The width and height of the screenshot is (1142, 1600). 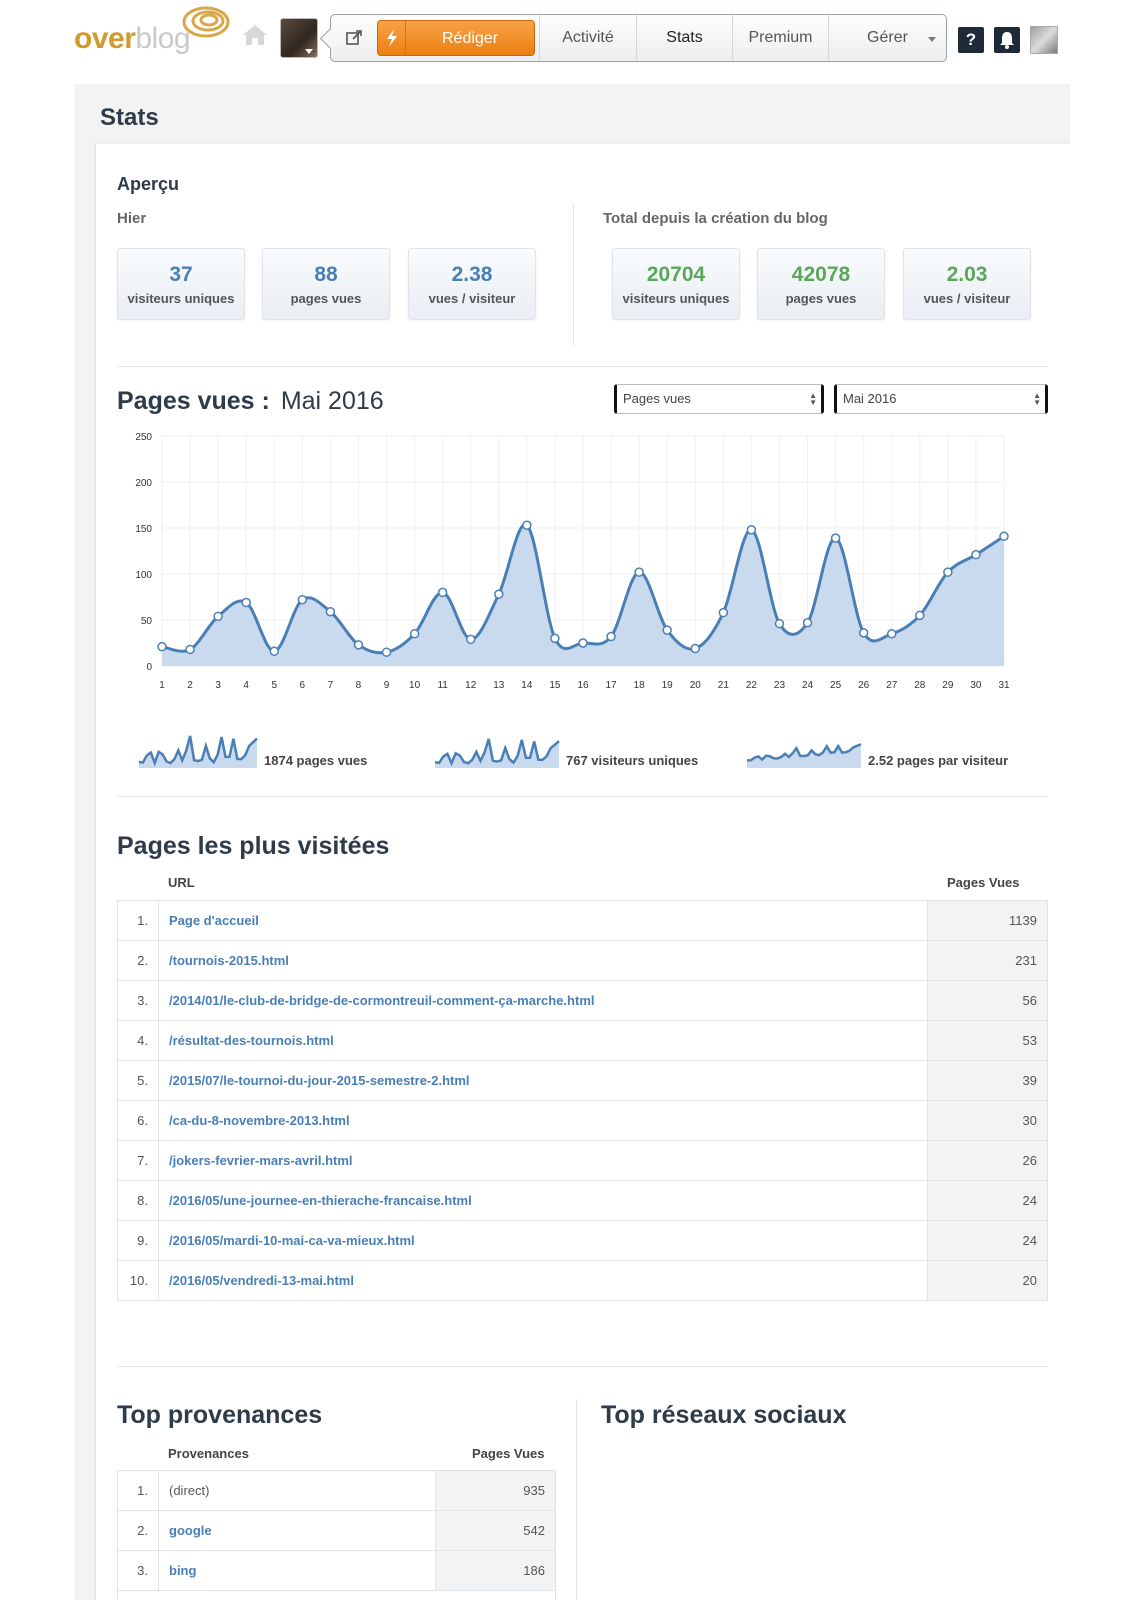 What do you see at coordinates (967, 298) in the screenshot?
I see `stat-label: vues / visiteur` at bounding box center [967, 298].